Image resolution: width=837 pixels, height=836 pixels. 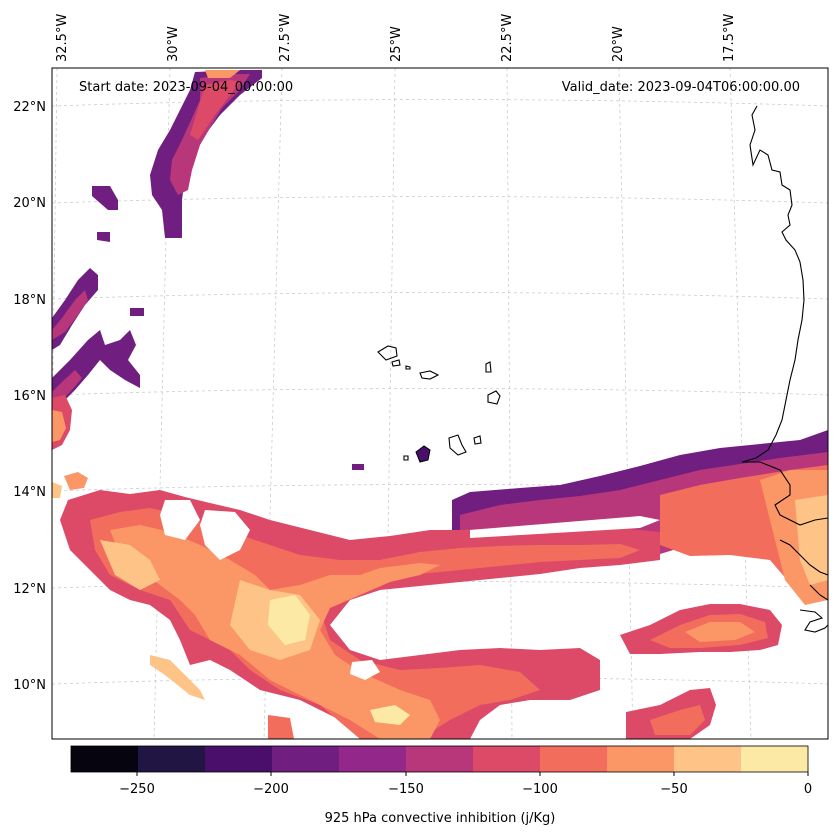 I want to click on cbar-tick-3: −150, so click(x=406, y=789).